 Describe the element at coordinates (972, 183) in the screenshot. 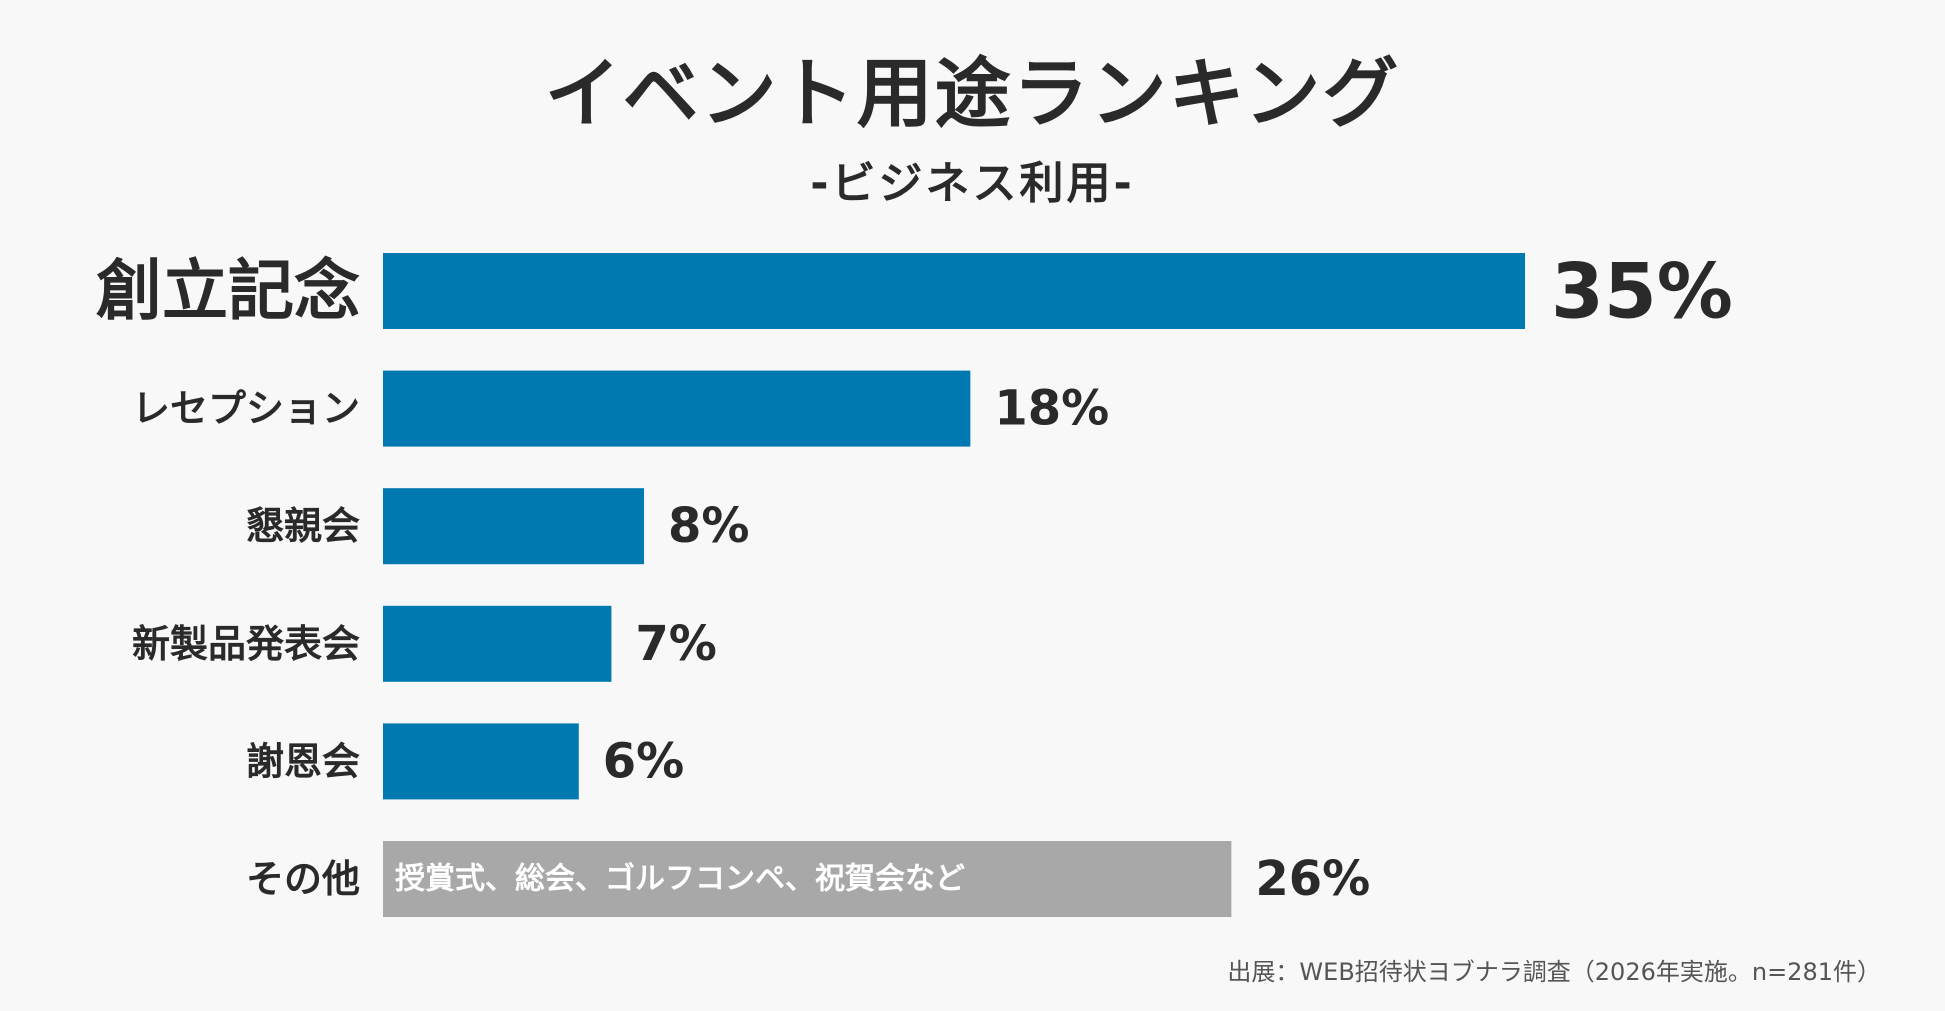

I see `chart-subtitle: -ビジネス利用-` at that location.